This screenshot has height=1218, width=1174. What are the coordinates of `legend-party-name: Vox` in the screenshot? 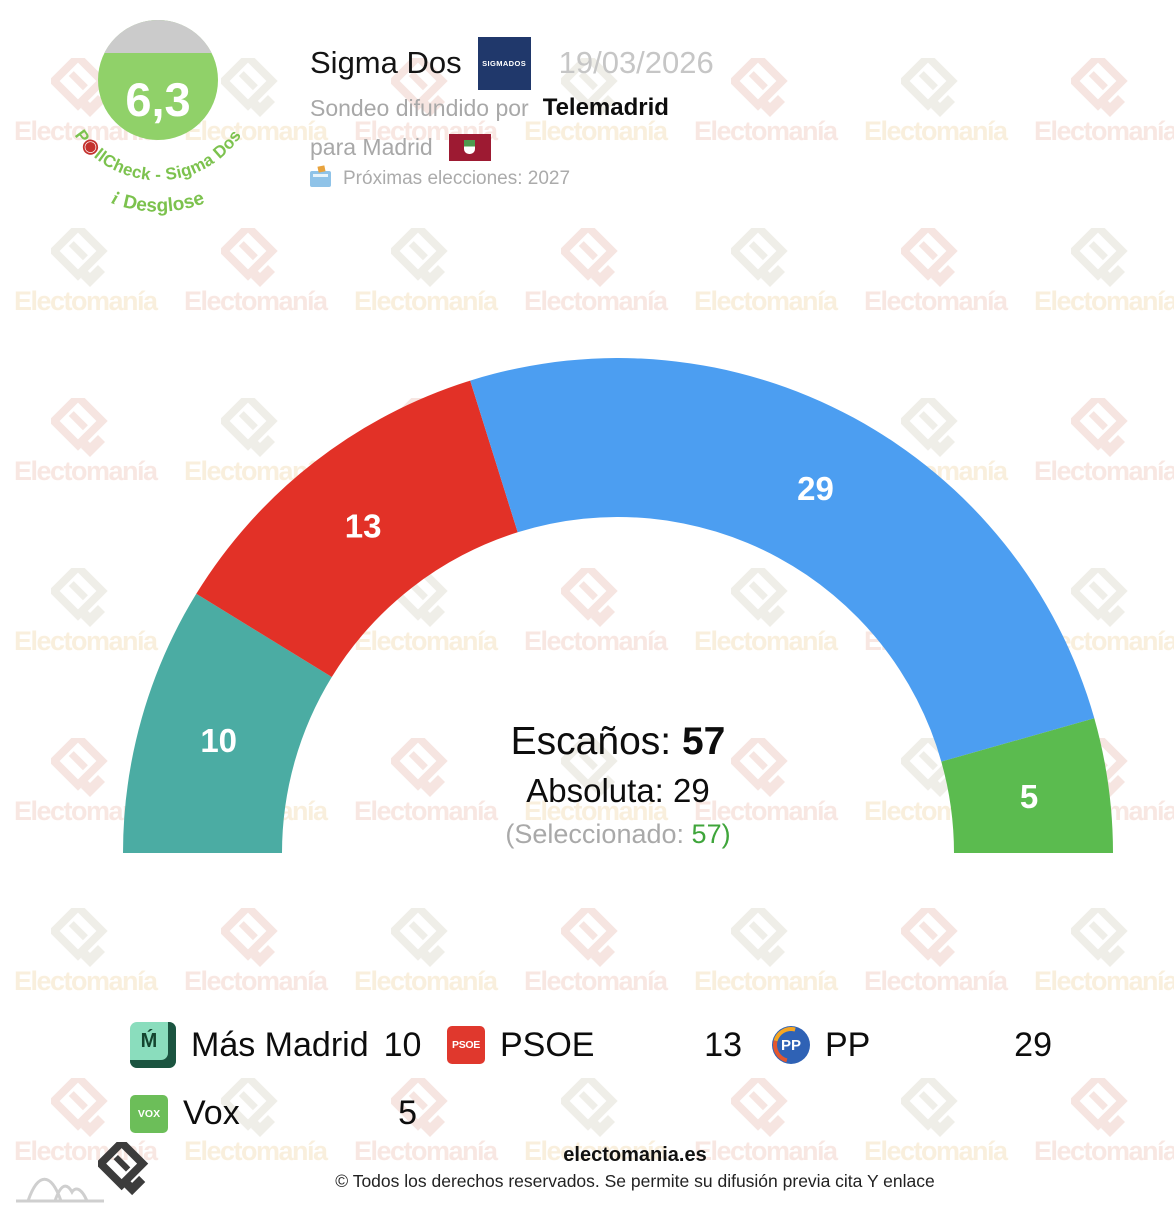 It's located at (211, 1113).